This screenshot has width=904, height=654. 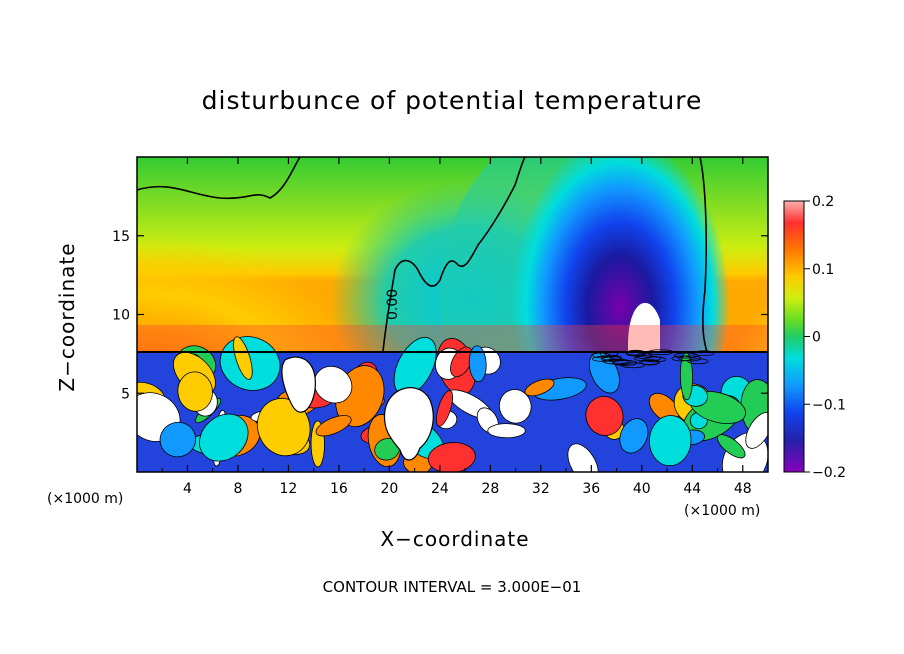 I want to click on x-tick-label: 24, so click(x=440, y=489).